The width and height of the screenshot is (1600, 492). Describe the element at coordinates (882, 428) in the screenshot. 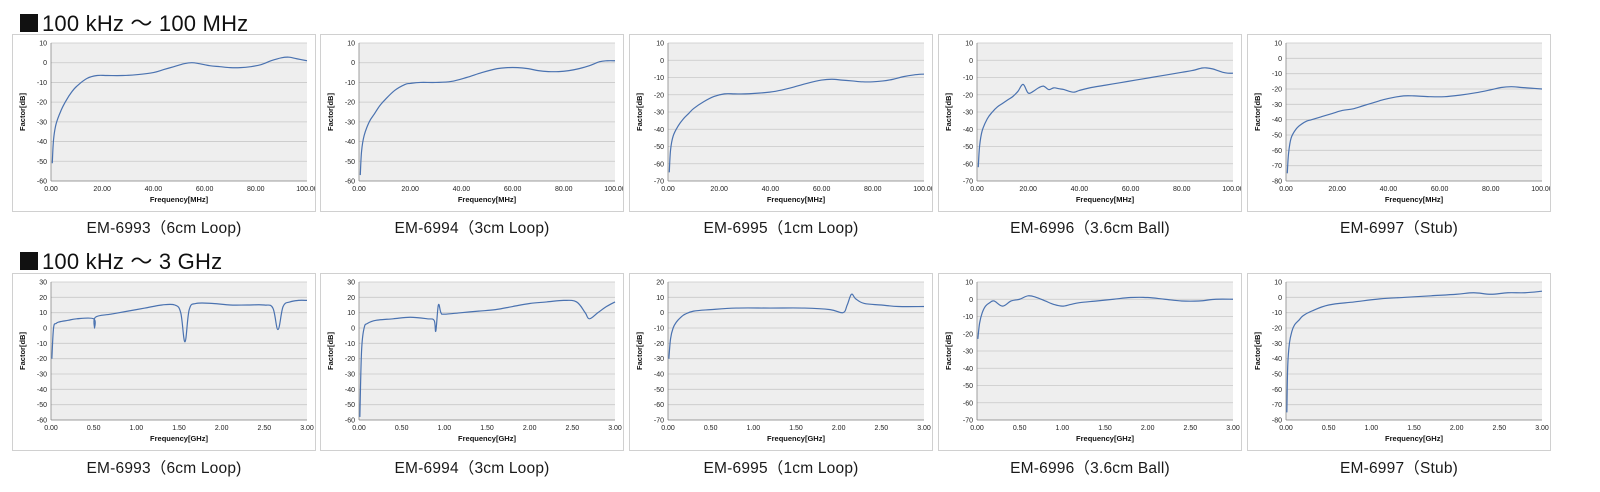

I see `x-tick-label: 2.50` at that location.